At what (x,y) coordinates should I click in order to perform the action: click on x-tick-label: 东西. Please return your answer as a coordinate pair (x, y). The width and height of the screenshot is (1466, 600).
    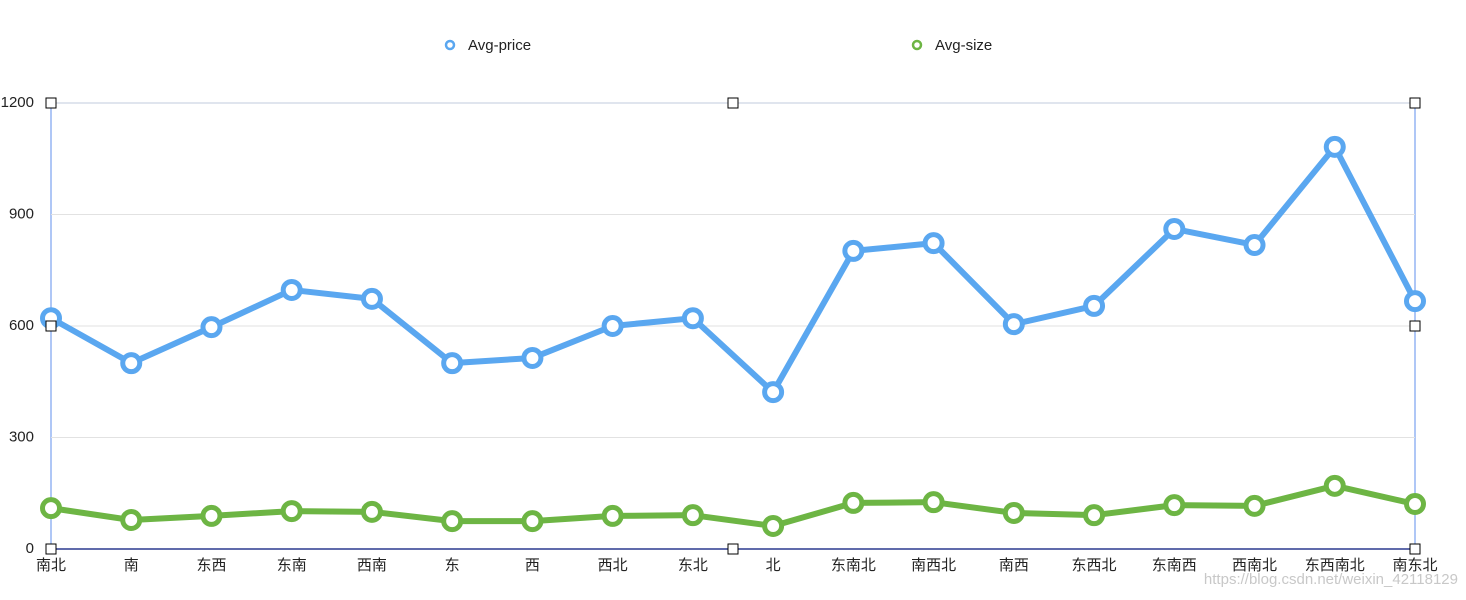
    Looking at the image, I should click on (211, 565).